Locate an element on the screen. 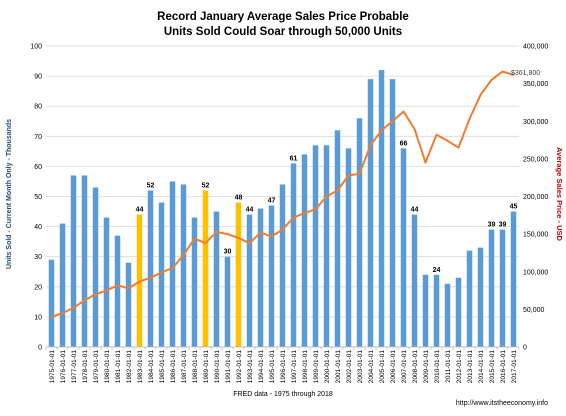 The image size is (566, 416). x-tick-label: 1979-01-01 is located at coordinates (96, 367).